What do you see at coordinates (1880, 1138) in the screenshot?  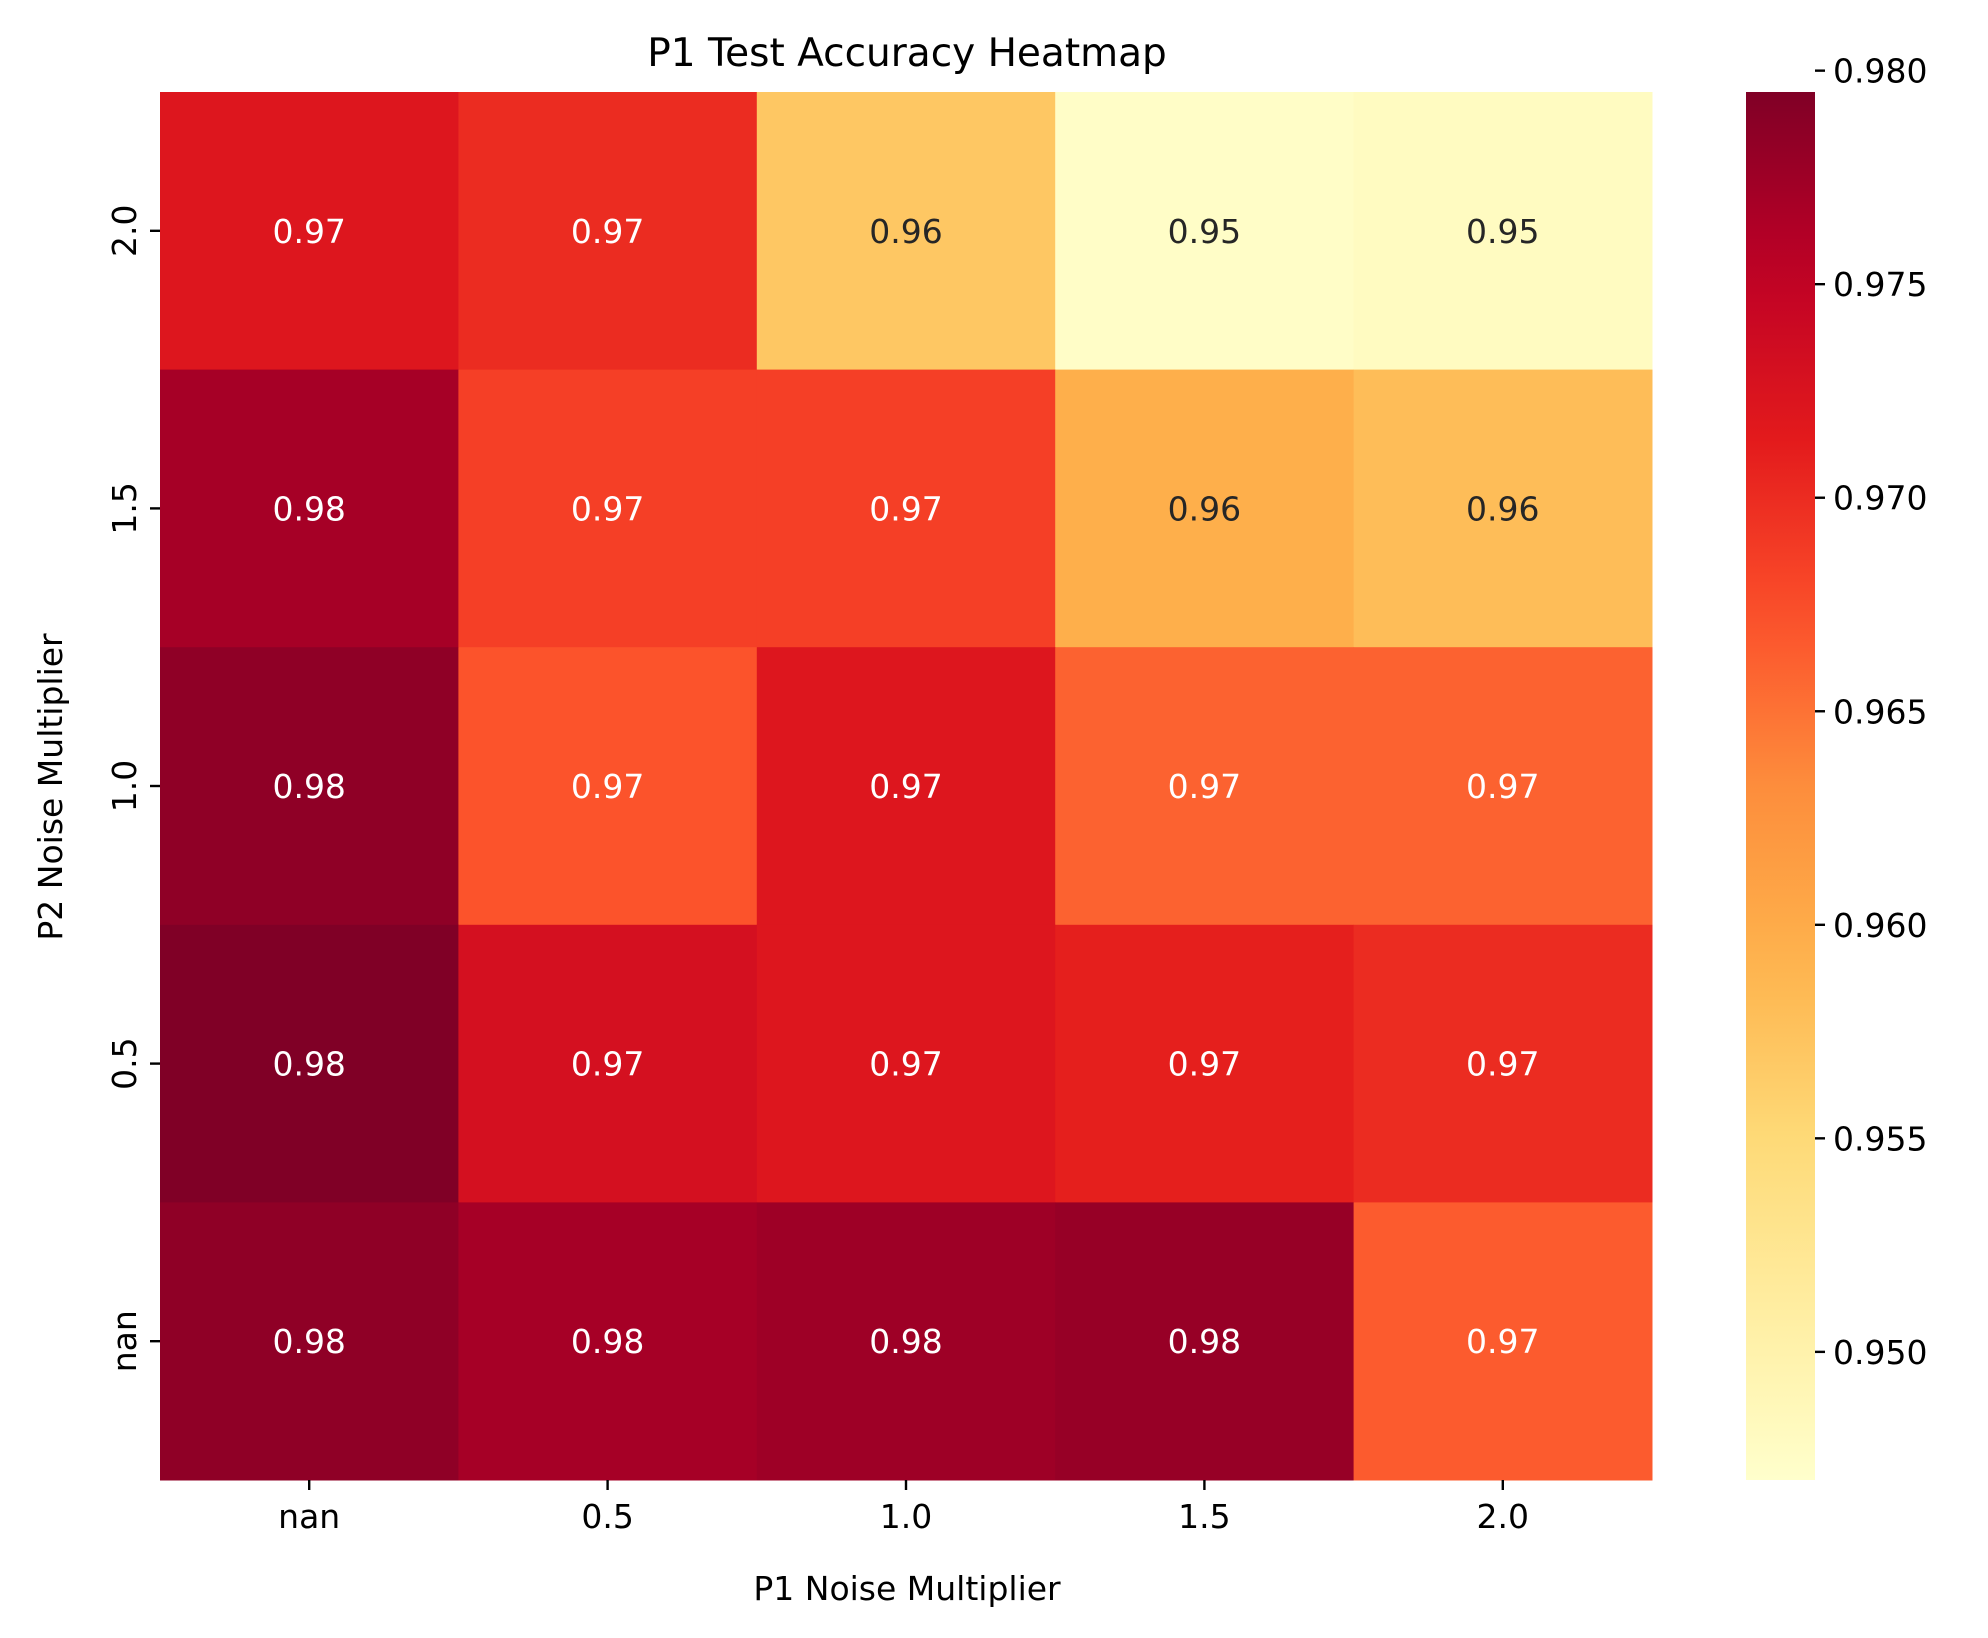 I see `colorbar-tick-label: 0.955` at bounding box center [1880, 1138].